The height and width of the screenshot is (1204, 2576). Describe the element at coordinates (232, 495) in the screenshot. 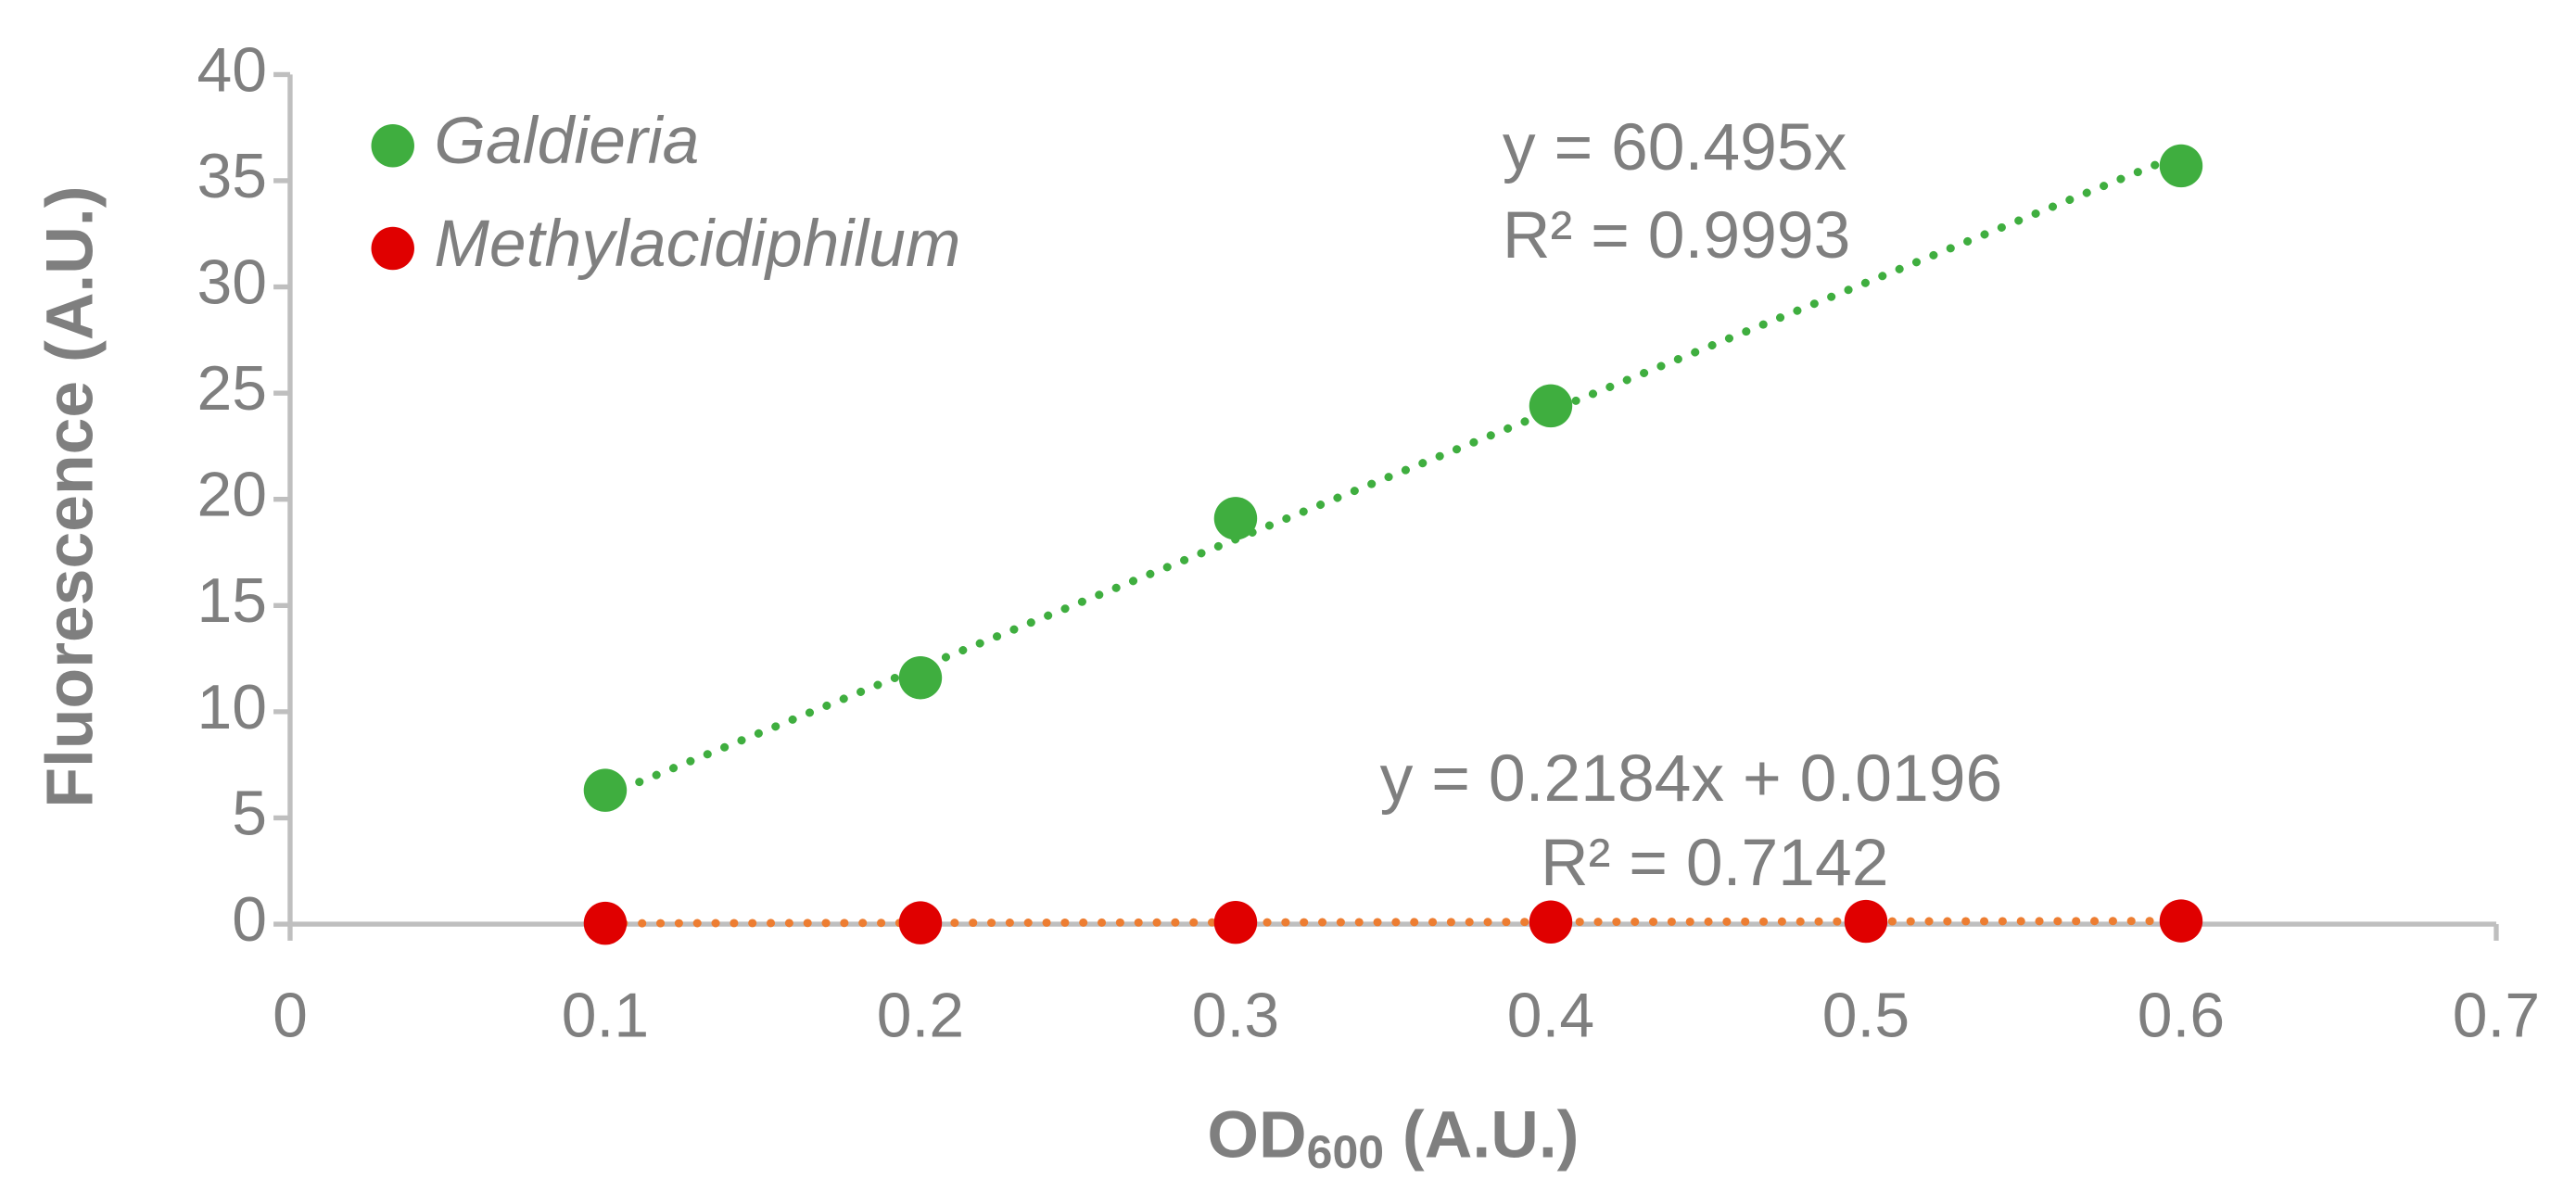

I see `y-tick-label: 20` at that location.